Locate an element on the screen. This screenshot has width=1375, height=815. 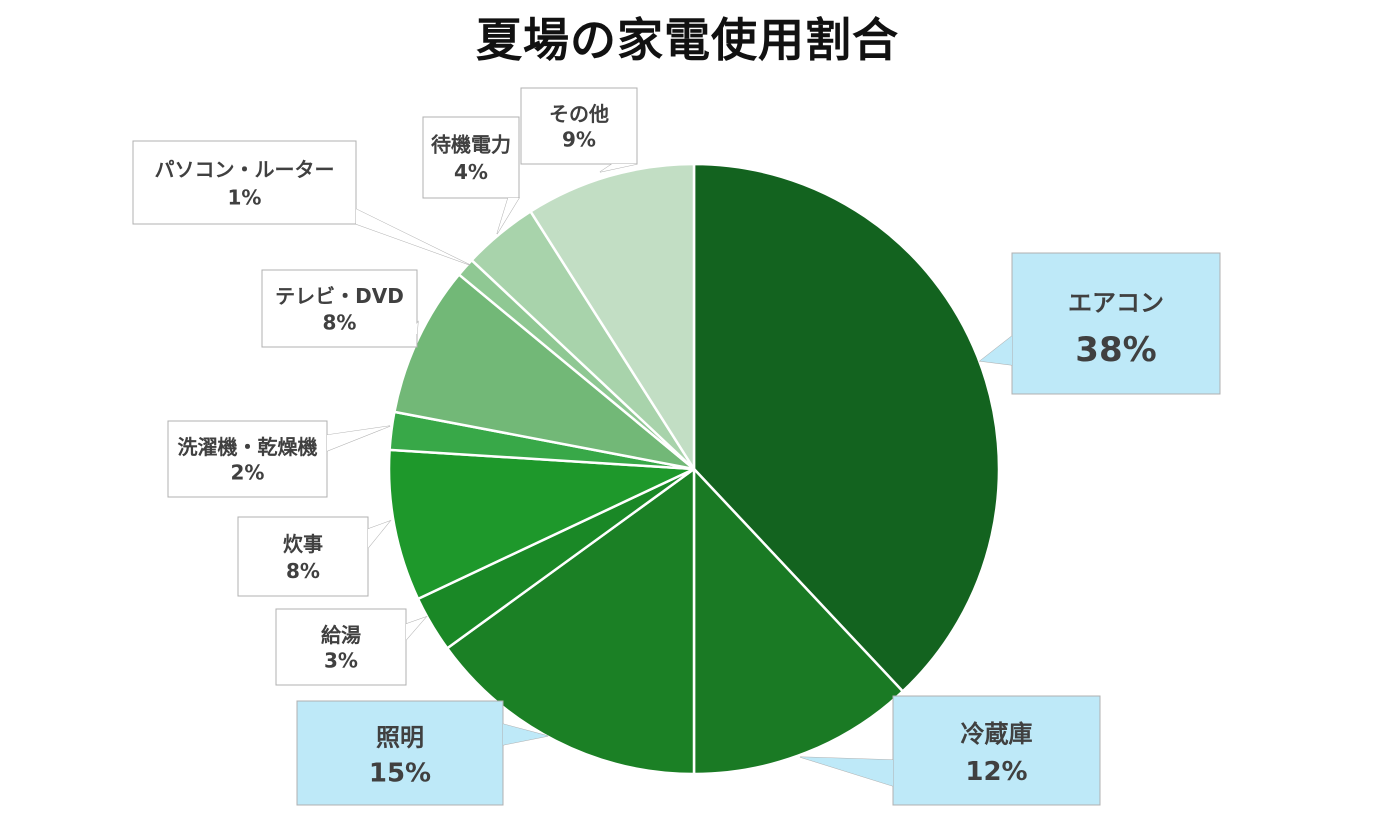
slice-label-6: 洗濯機・乾燥機 is located at coordinates (248, 447).